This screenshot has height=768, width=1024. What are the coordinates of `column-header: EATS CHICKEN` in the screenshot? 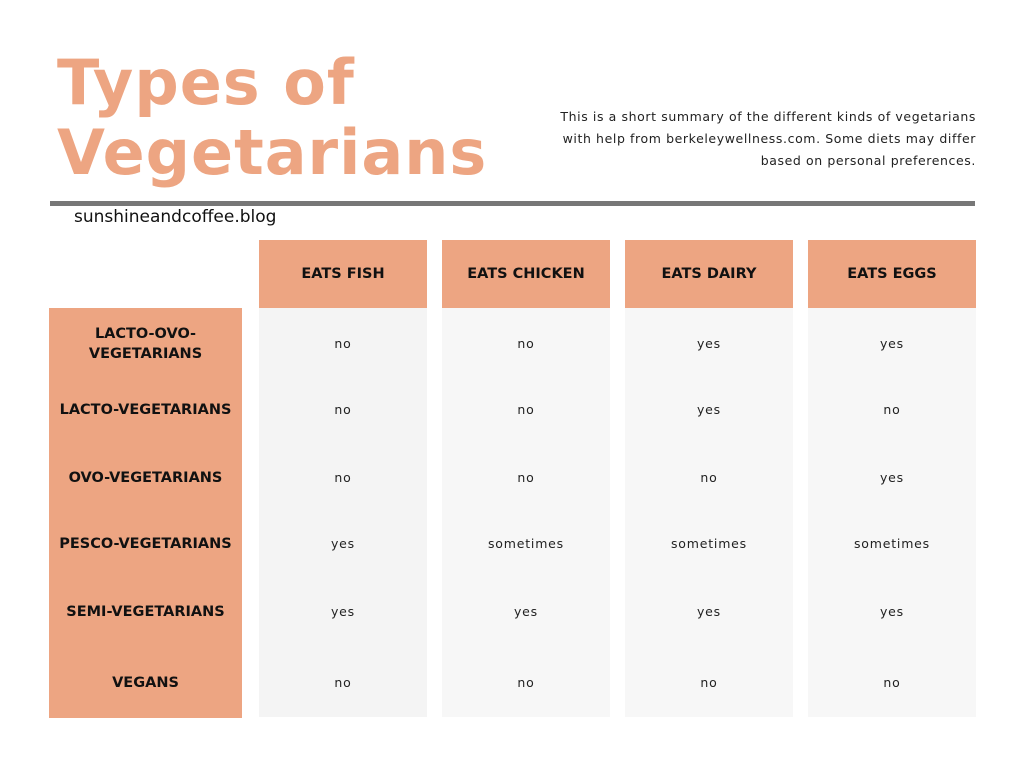 It's located at (526, 274).